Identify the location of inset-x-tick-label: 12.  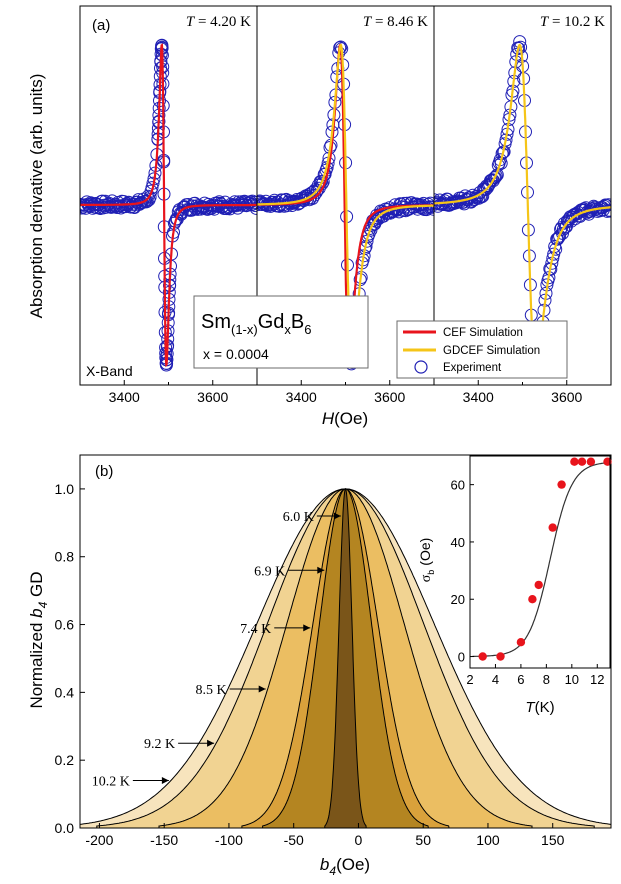
(597, 679).